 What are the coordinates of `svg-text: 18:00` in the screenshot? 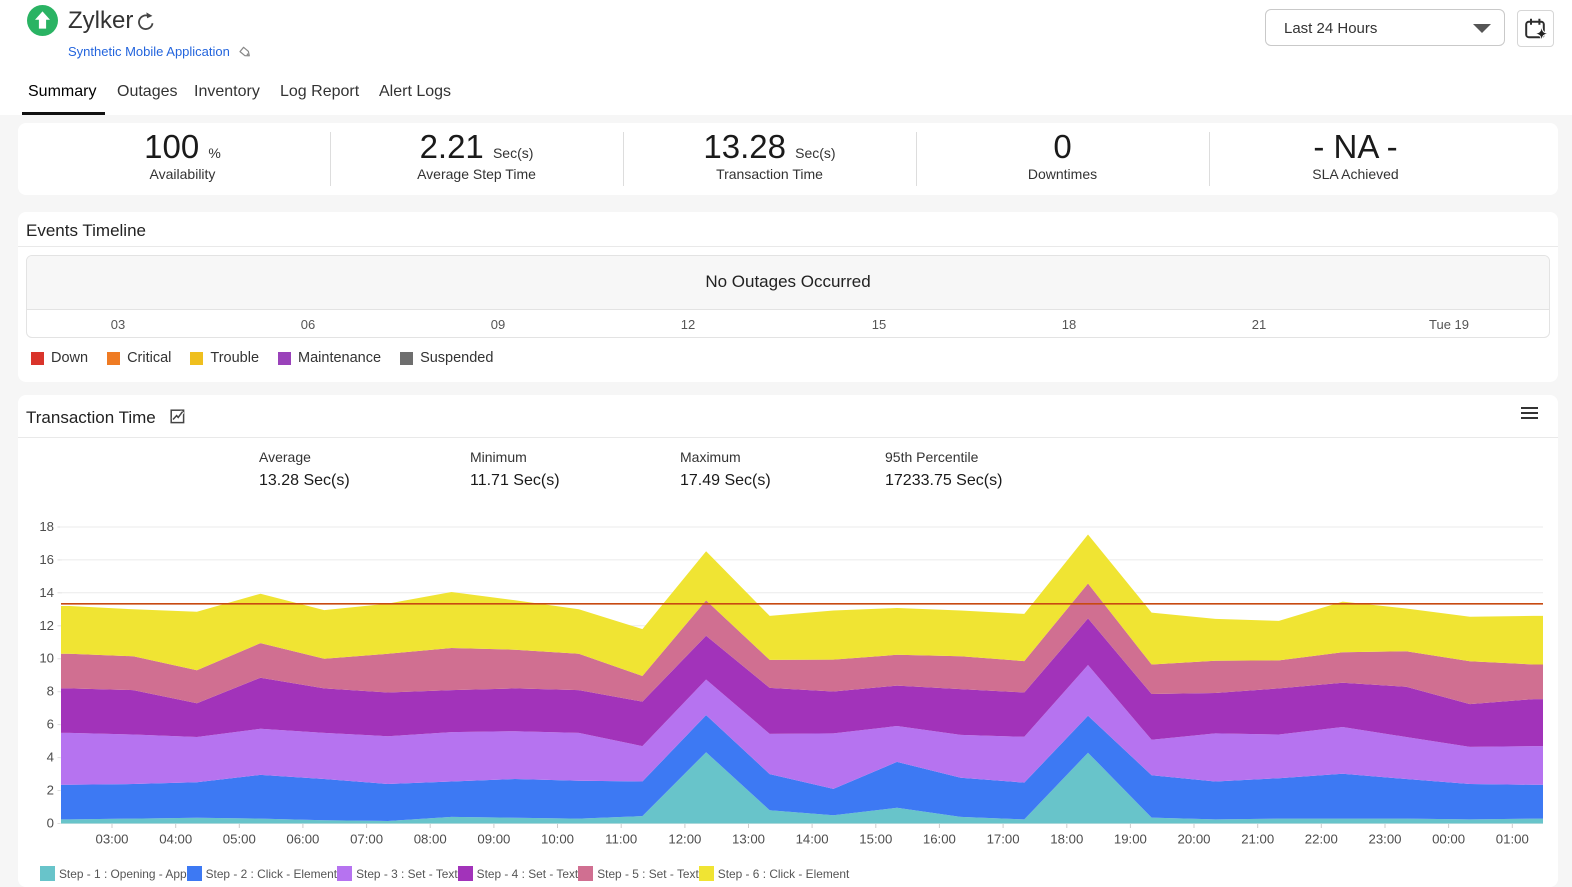 It's located at (1066, 839).